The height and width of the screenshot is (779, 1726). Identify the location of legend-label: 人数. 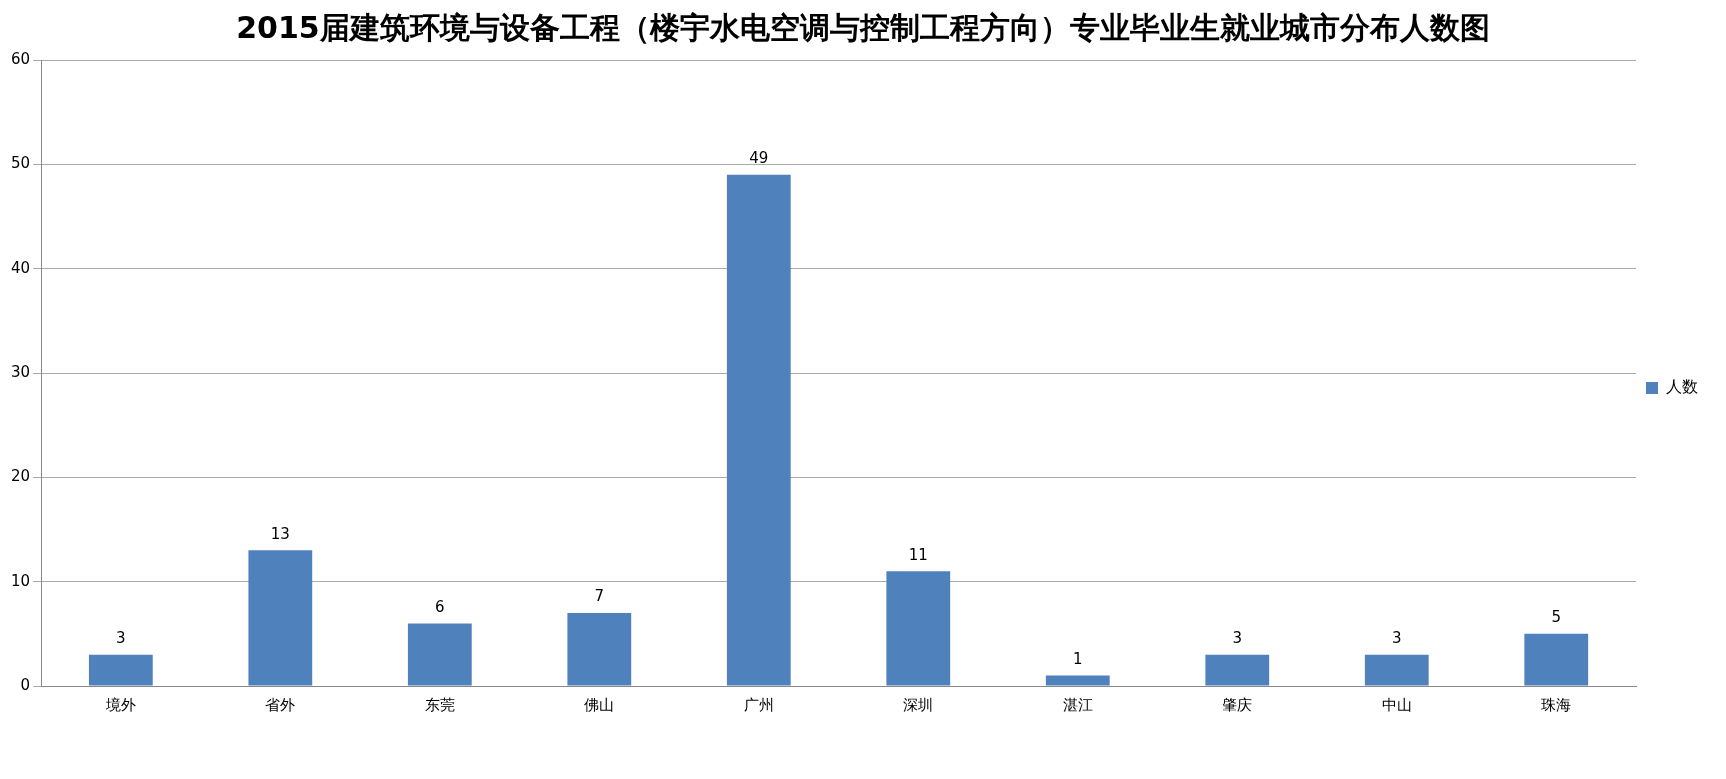
(1682, 387).